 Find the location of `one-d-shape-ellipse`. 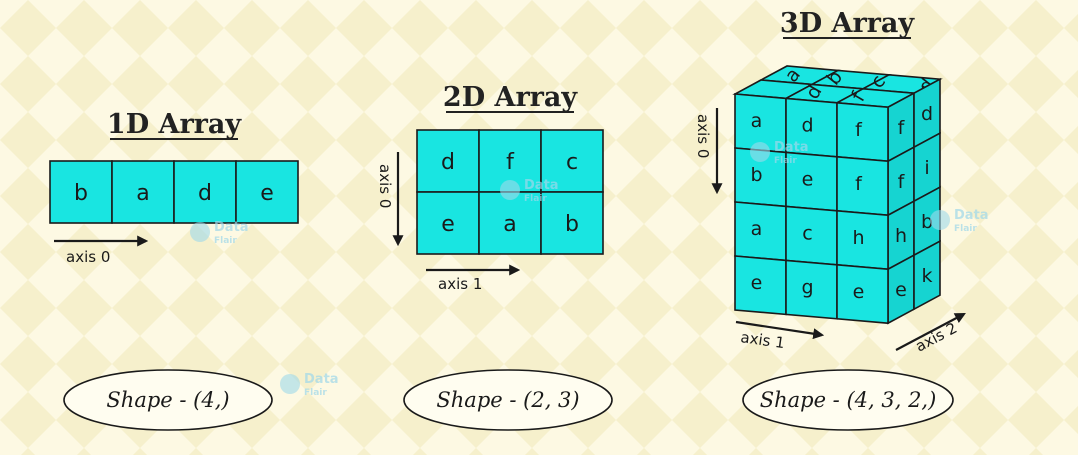

one-d-shape-ellipse is located at coordinates (168, 400).